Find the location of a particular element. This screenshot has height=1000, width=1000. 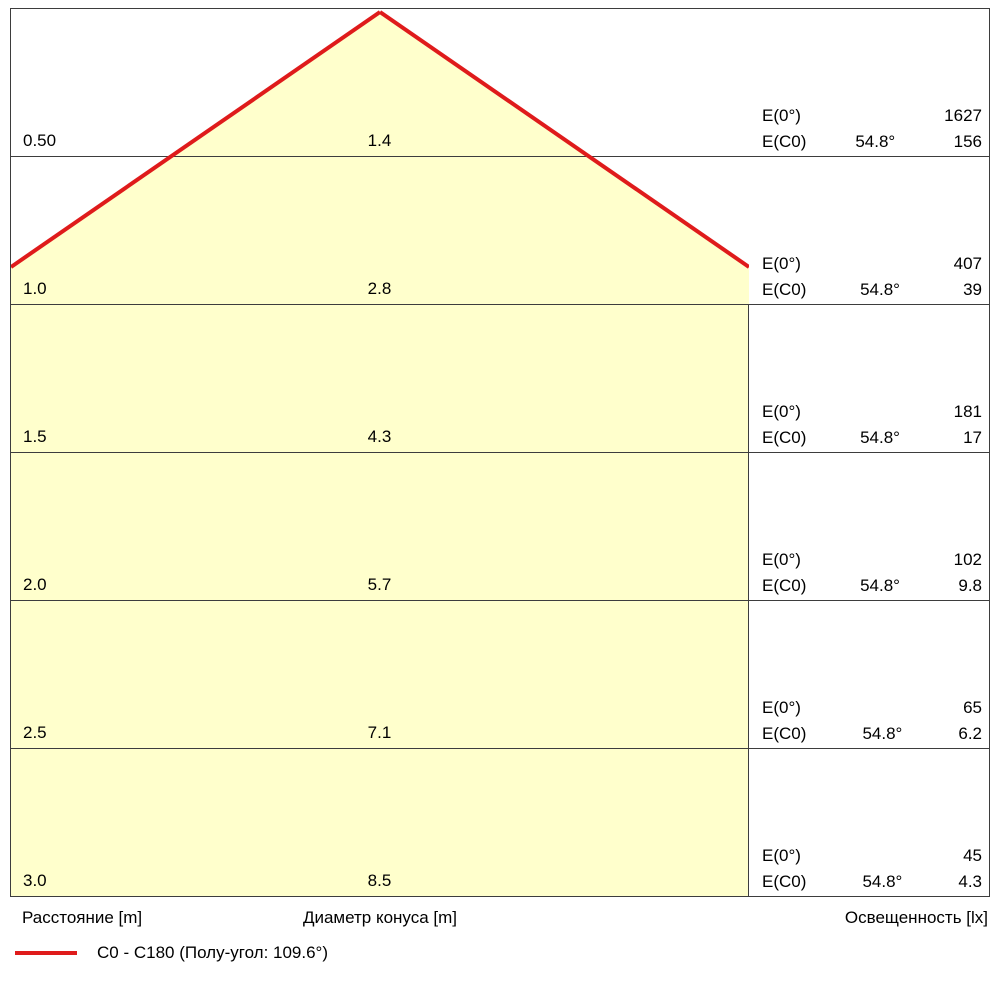

cone-cell: 2.0 5.7 is located at coordinates (380, 526).